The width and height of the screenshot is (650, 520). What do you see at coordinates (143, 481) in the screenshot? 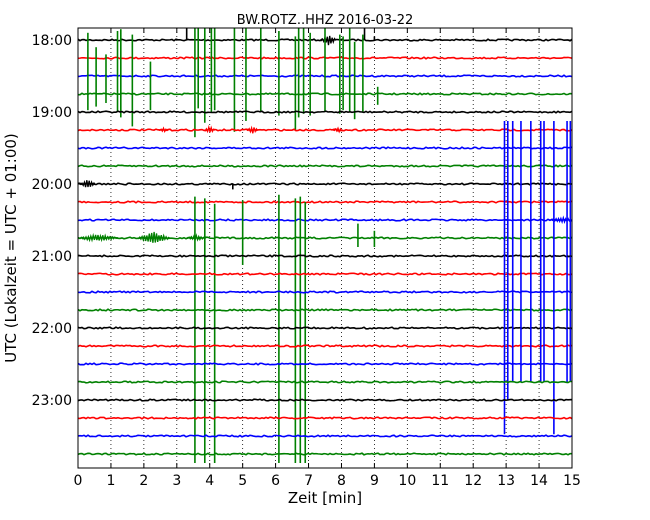
I see `x-tick-label: 2` at bounding box center [143, 481].